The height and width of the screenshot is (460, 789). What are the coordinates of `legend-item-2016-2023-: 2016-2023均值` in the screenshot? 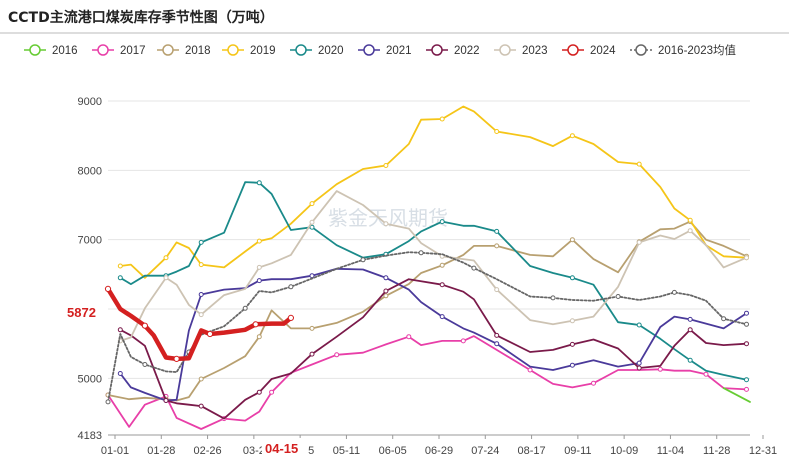 It's located at (683, 50).